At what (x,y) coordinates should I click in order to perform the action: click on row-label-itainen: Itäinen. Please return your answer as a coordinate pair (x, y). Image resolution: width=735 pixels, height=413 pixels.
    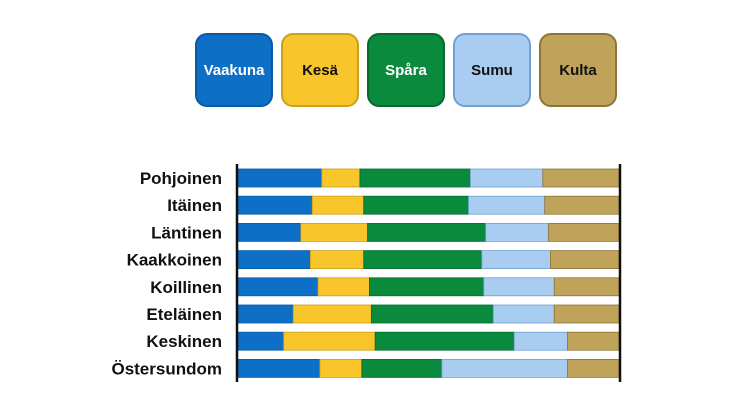
    Looking at the image, I should click on (194, 205).